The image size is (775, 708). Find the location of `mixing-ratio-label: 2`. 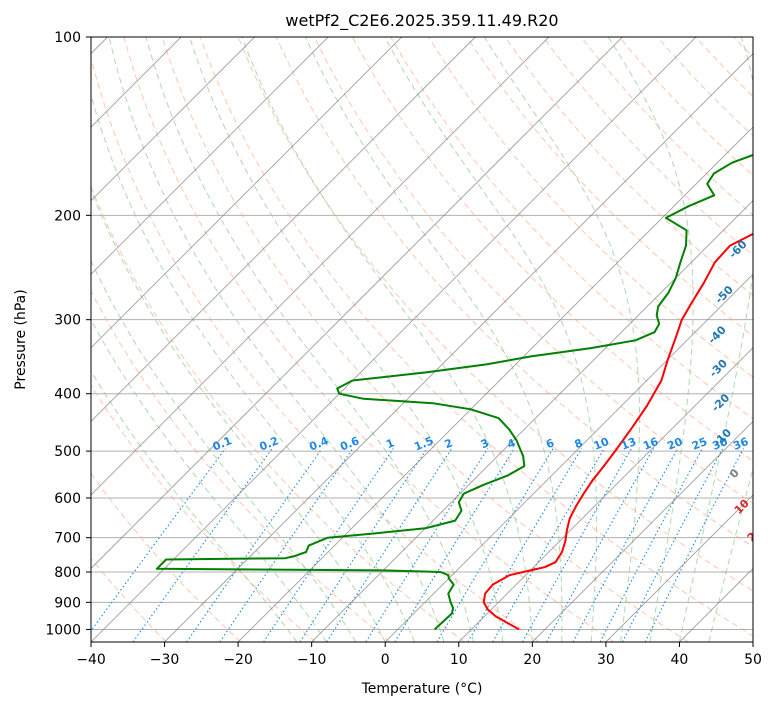

mixing-ratio-label: 2 is located at coordinates (449, 443).